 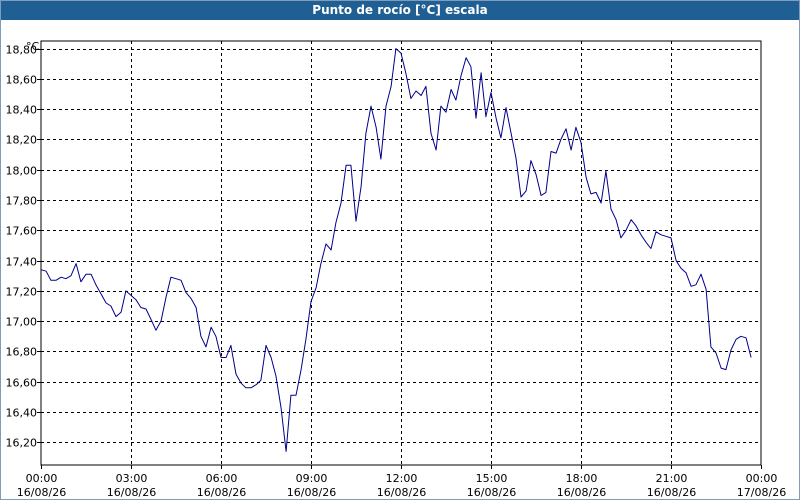 What do you see at coordinates (22, 231) in the screenshot?
I see `y-tick-label: 17,60` at bounding box center [22, 231].